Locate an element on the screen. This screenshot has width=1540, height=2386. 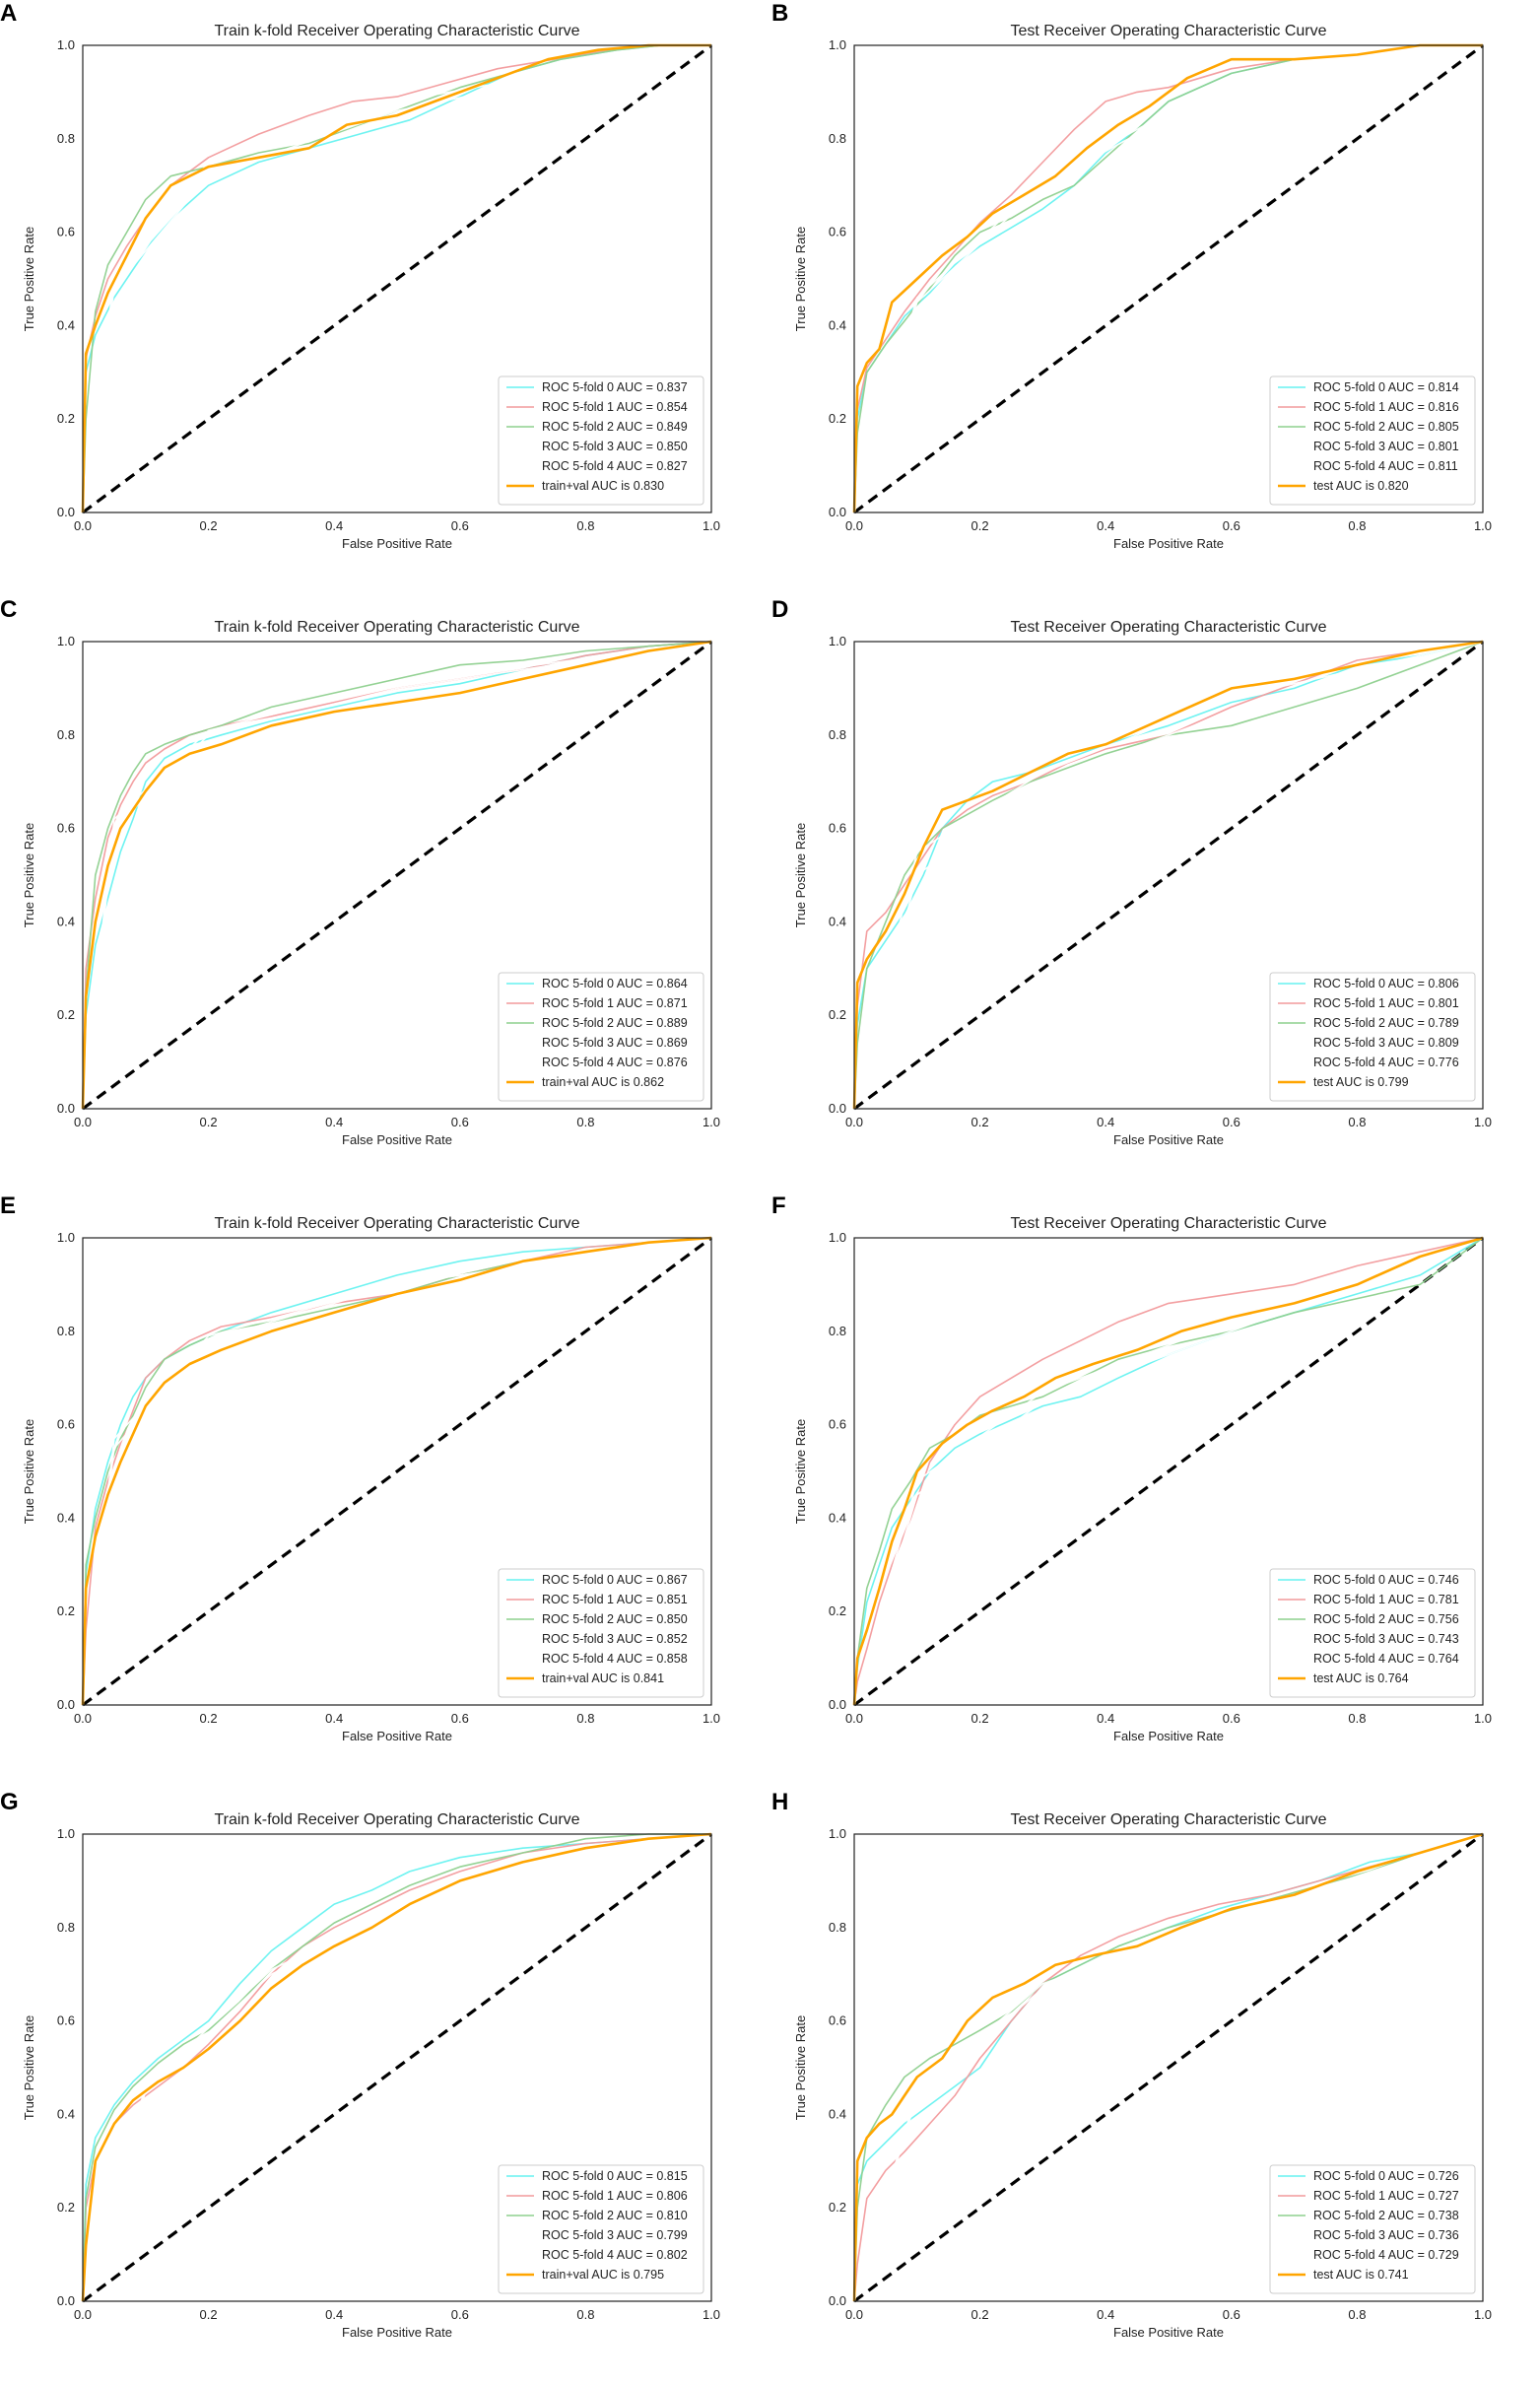
legend-label: ROC 5-fold 3 AUC = 0.850 is located at coordinates (615, 447).